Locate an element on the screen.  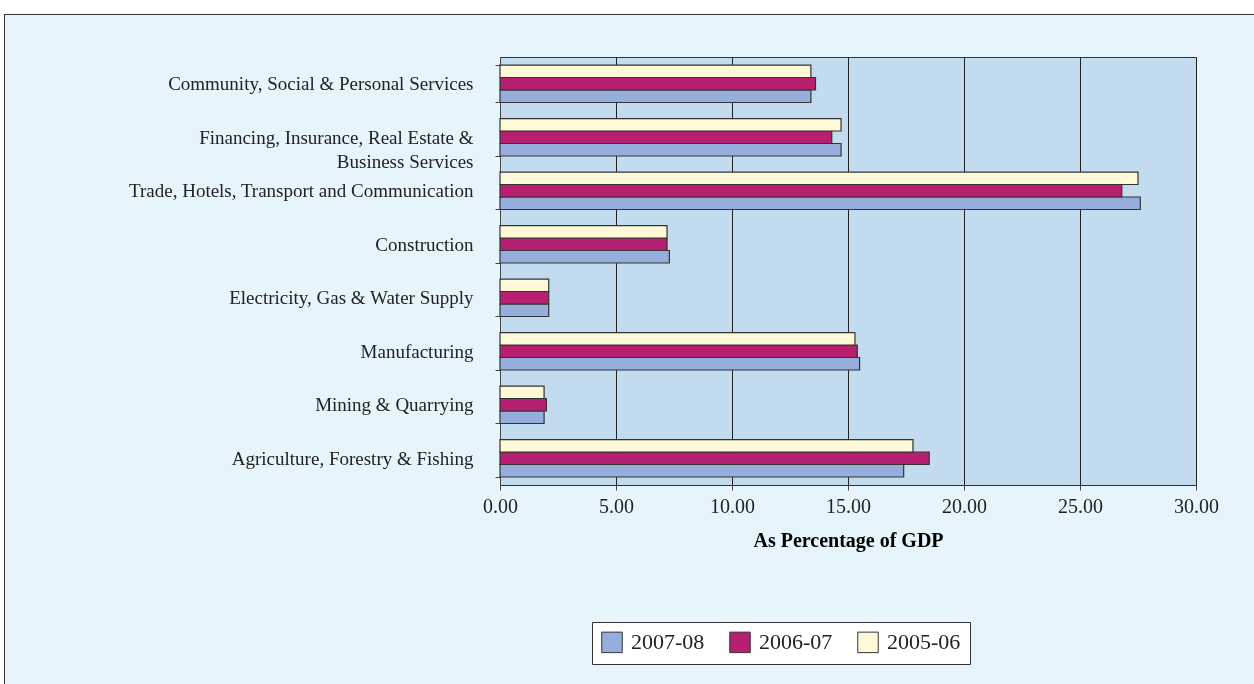
y-tick-label: Electricity, Gas & Water Supply is located at coordinates (351, 298).